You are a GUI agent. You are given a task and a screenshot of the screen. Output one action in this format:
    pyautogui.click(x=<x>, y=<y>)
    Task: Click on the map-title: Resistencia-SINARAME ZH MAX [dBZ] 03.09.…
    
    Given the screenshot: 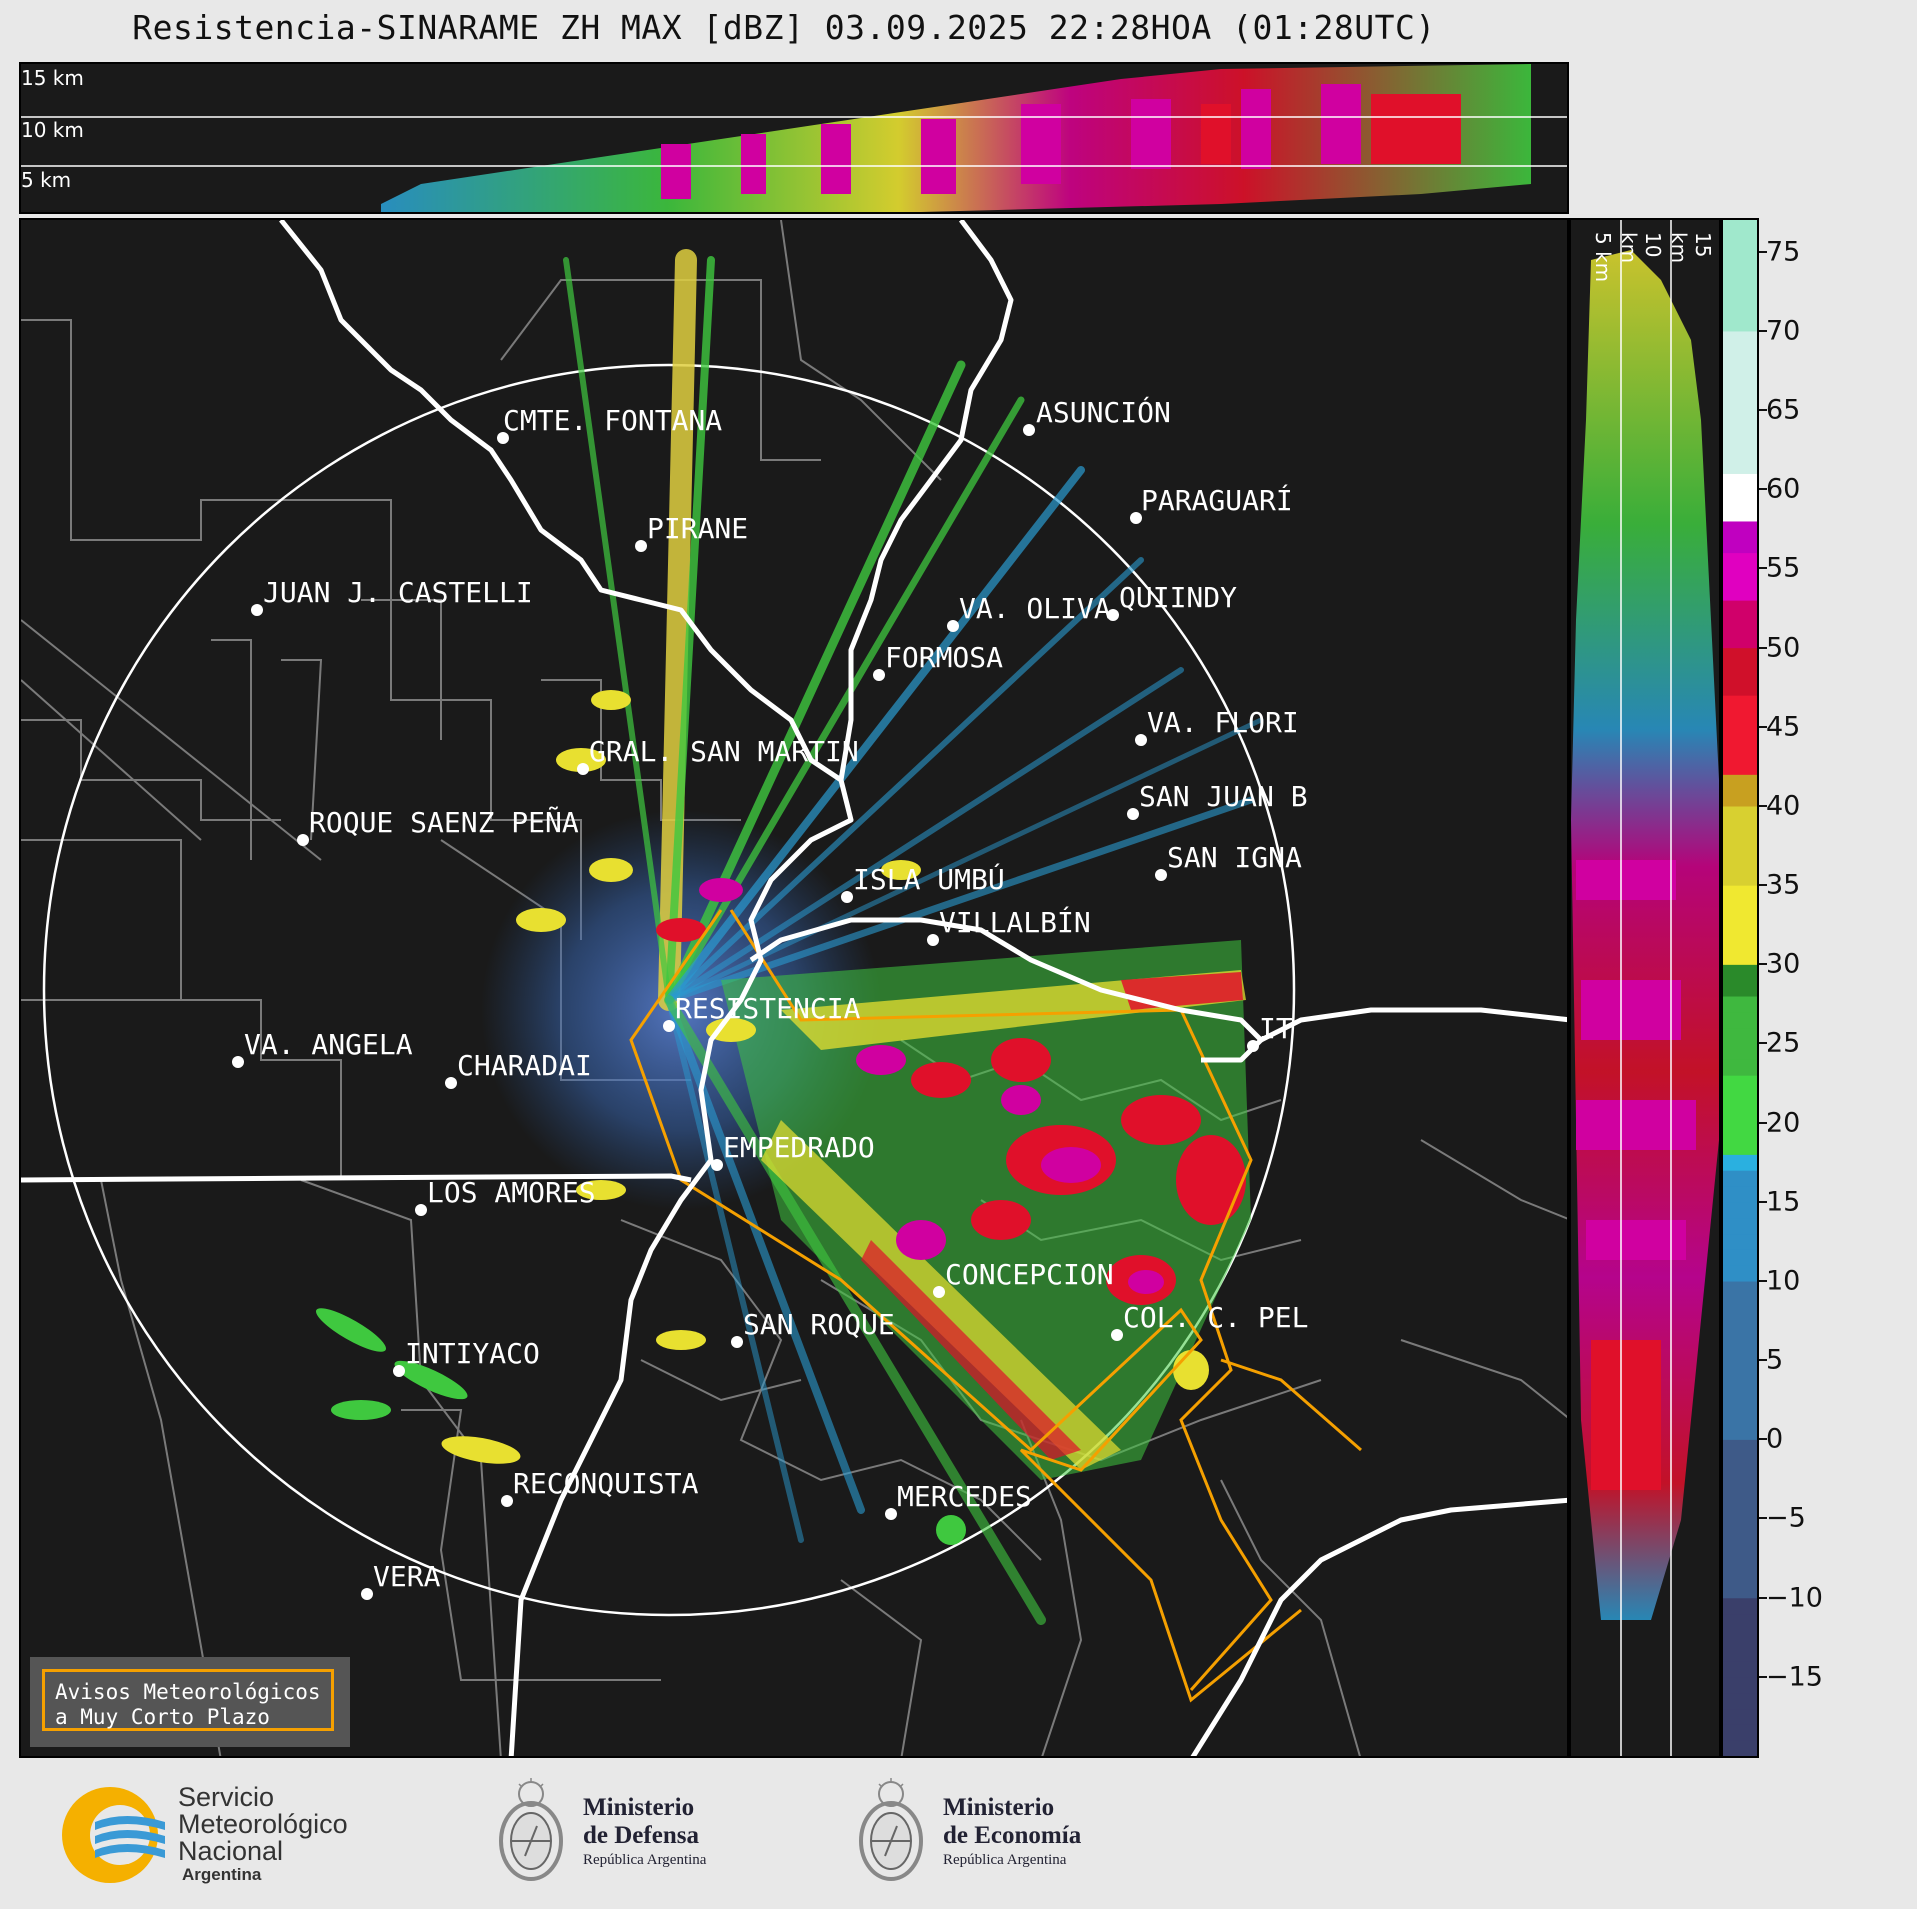 What is the action you would take?
    pyautogui.click(x=784, y=27)
    